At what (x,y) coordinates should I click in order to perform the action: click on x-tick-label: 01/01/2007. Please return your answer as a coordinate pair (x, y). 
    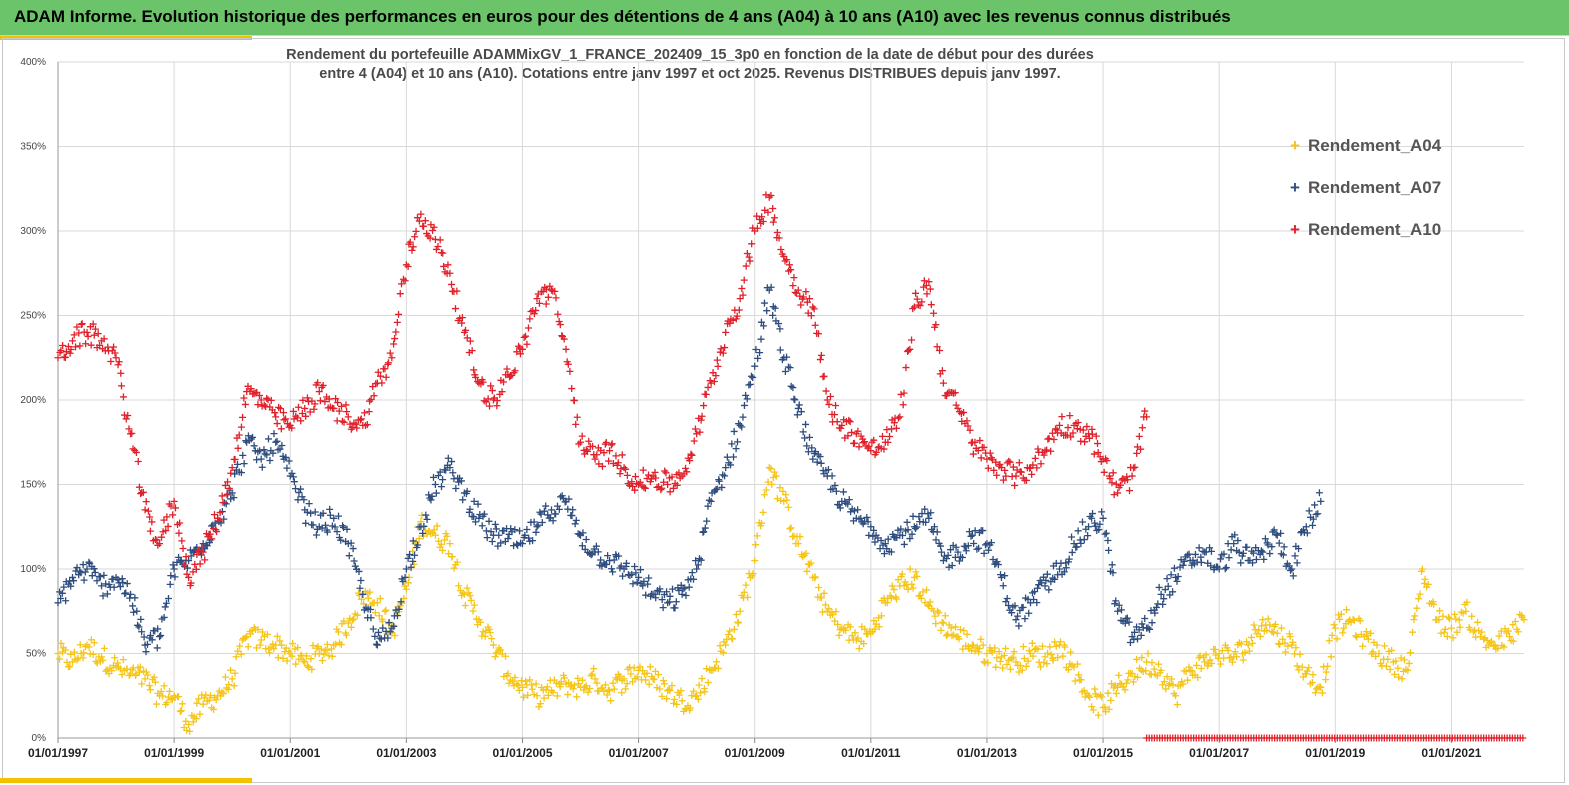
    Looking at the image, I should click on (639, 753).